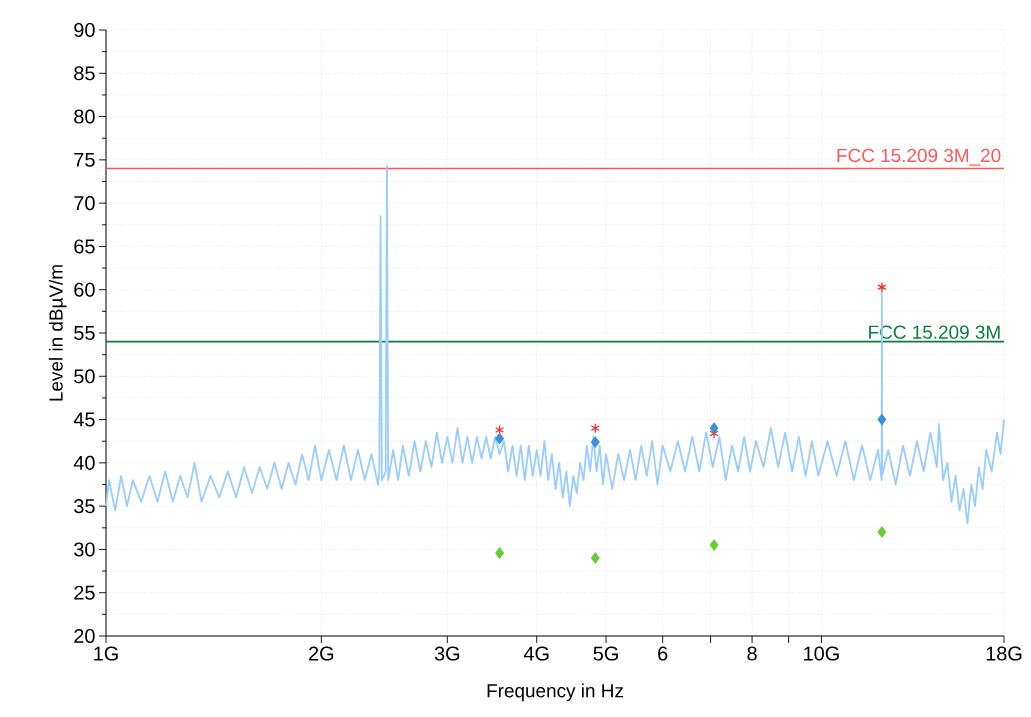  What do you see at coordinates (752, 653) in the screenshot?
I see `x-tick-label: 8` at bounding box center [752, 653].